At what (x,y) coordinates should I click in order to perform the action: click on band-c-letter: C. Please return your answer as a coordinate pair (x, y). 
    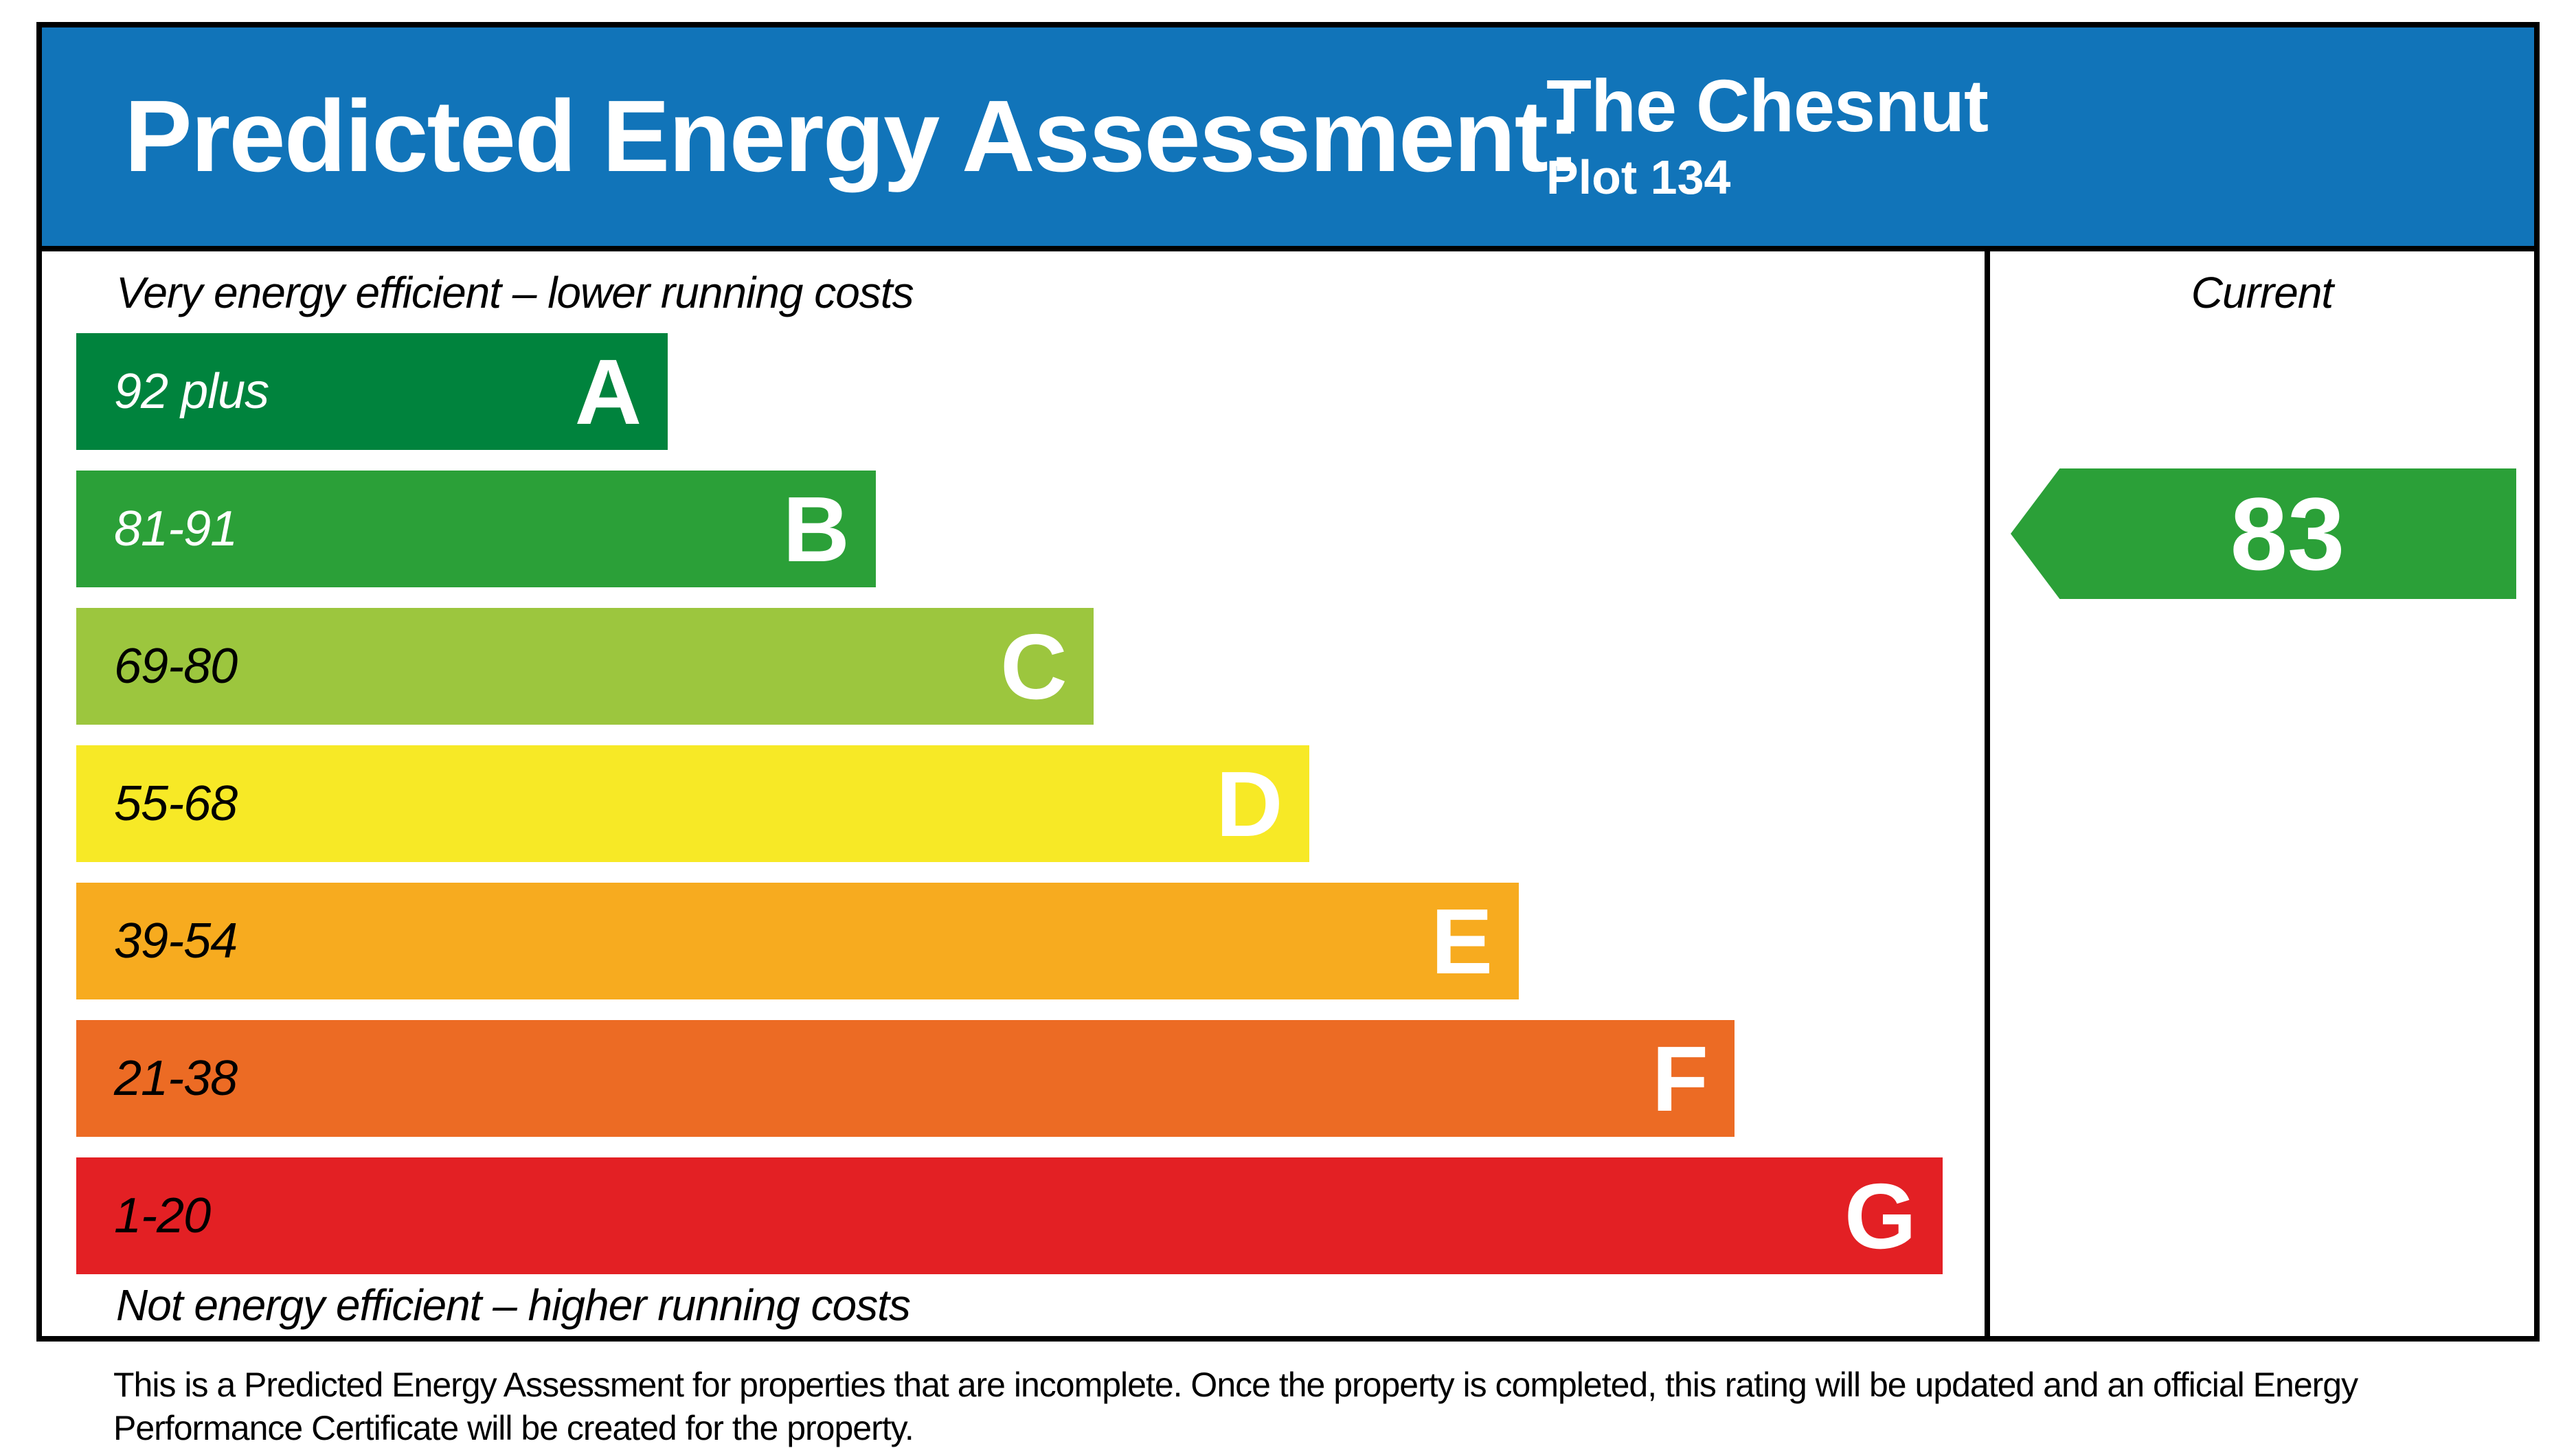
    Looking at the image, I should click on (1033, 666).